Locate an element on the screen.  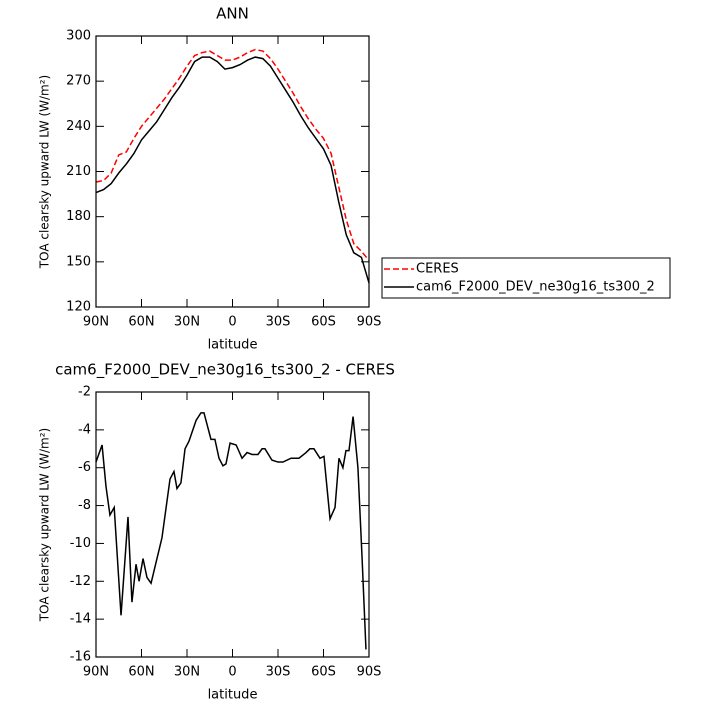
y-tick-label: -6 is located at coordinates (84, 467).